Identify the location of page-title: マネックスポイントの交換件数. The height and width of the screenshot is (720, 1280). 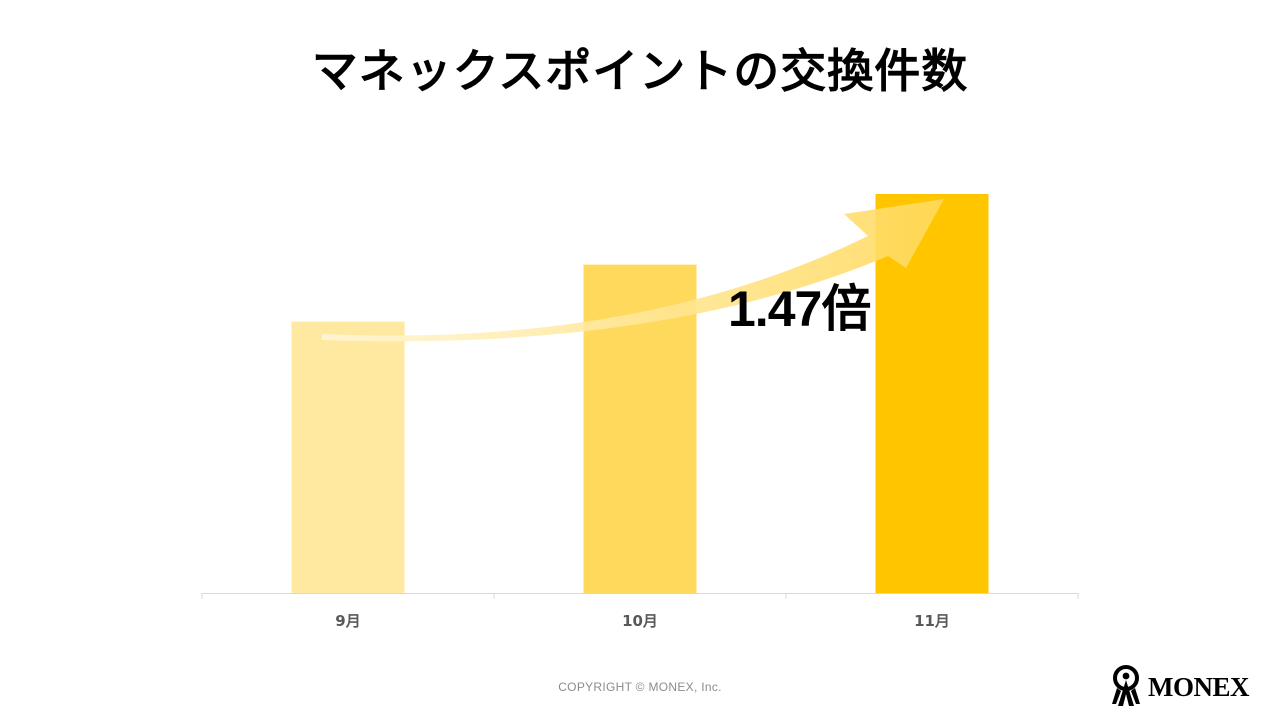
(640, 71).